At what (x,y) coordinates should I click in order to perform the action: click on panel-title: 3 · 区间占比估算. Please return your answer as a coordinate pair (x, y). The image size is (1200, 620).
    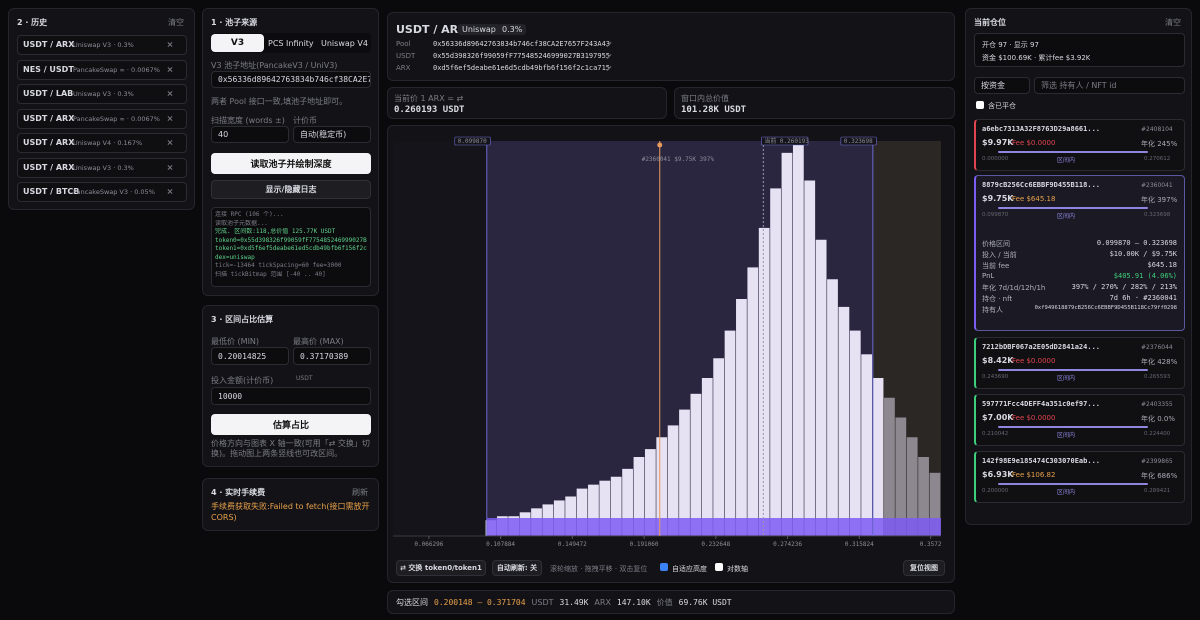
    Looking at the image, I should click on (242, 319).